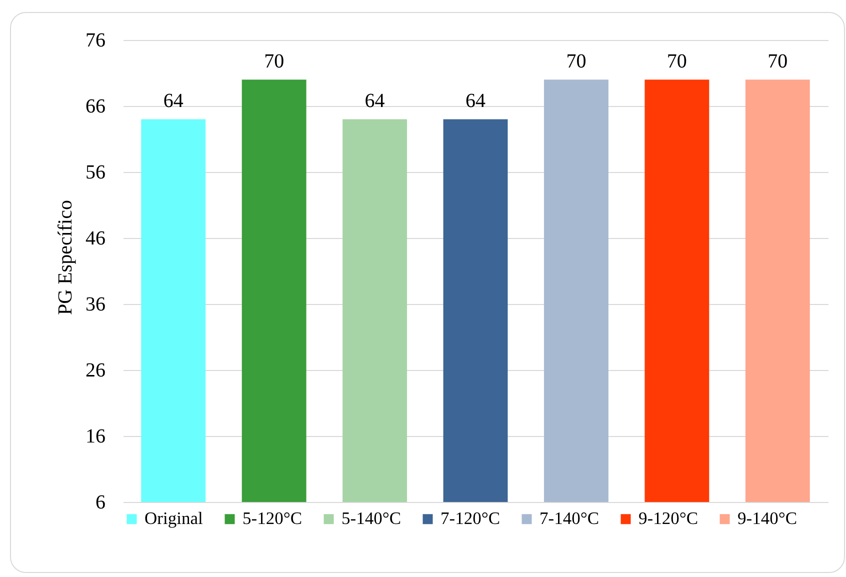 This screenshot has height=577, width=846. Describe the element at coordinates (65, 257) in the screenshot. I see `y-axis-title: PG Específico` at that location.